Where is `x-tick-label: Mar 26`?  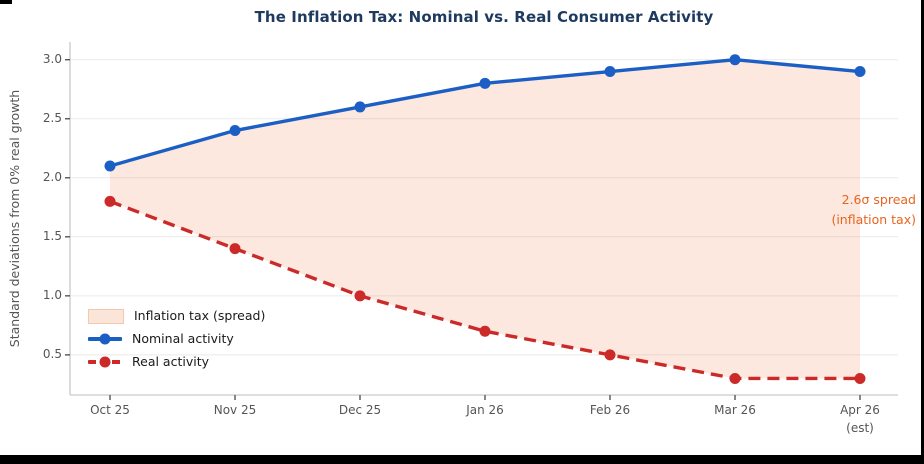 x-tick-label: Mar 26 is located at coordinates (735, 410).